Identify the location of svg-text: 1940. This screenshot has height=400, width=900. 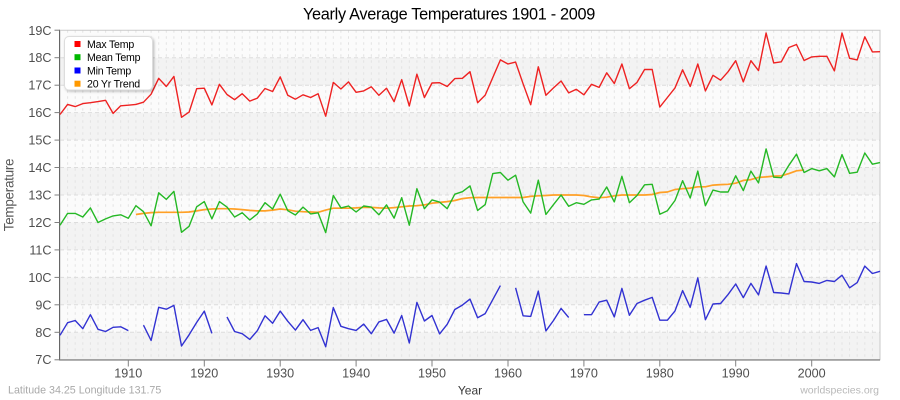
(356, 373).